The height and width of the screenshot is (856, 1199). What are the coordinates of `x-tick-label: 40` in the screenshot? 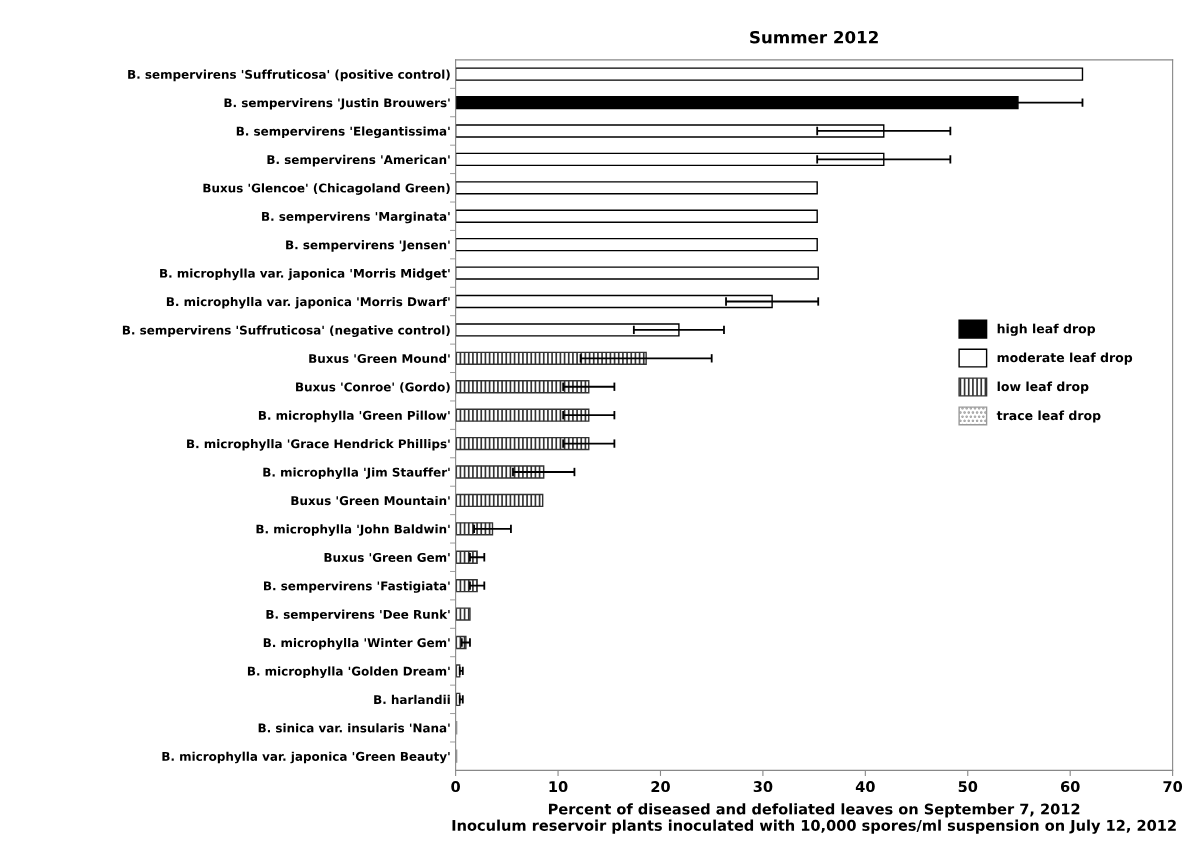 It's located at (865, 787).